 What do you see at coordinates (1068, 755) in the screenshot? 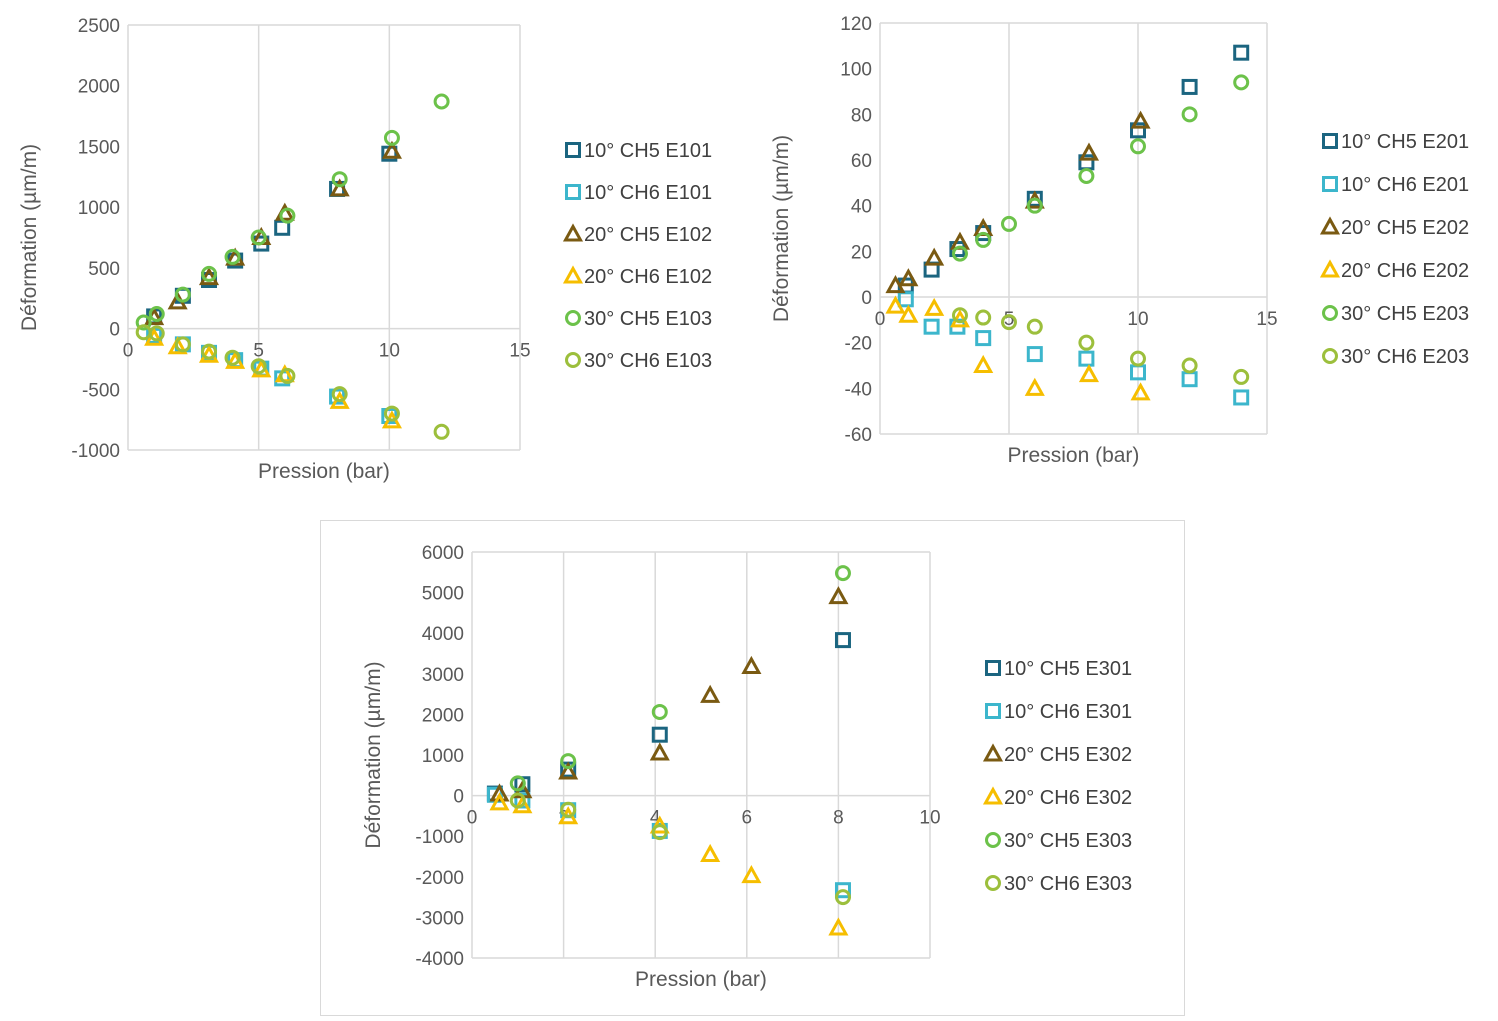
I see `legend-label: 20° CH5 E302` at bounding box center [1068, 755].